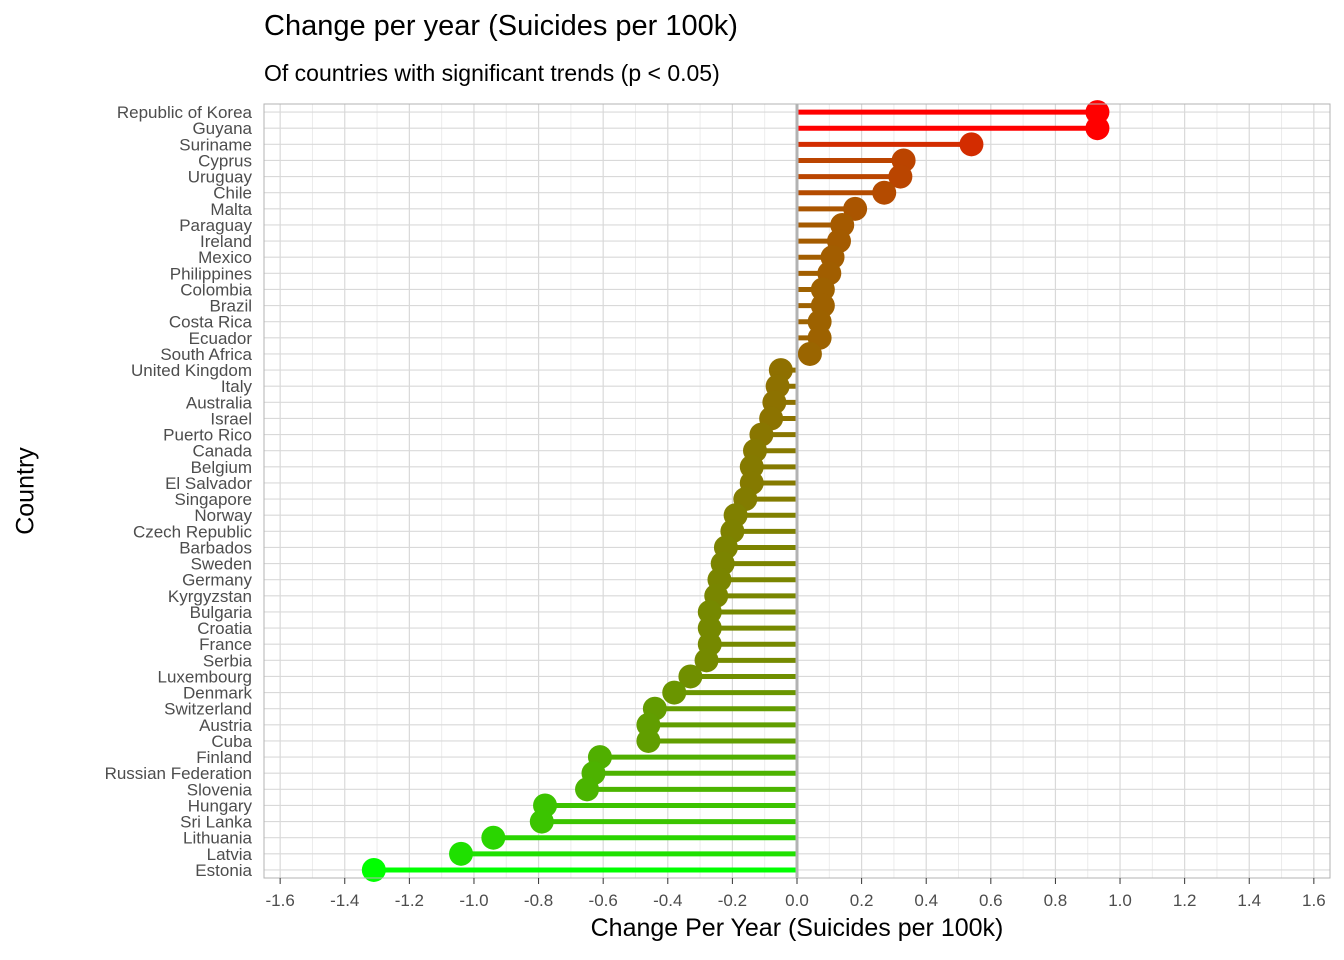 The height and width of the screenshot is (960, 1344). What do you see at coordinates (538, 900) in the screenshot?
I see `x-tick-label: -0.8` at bounding box center [538, 900].